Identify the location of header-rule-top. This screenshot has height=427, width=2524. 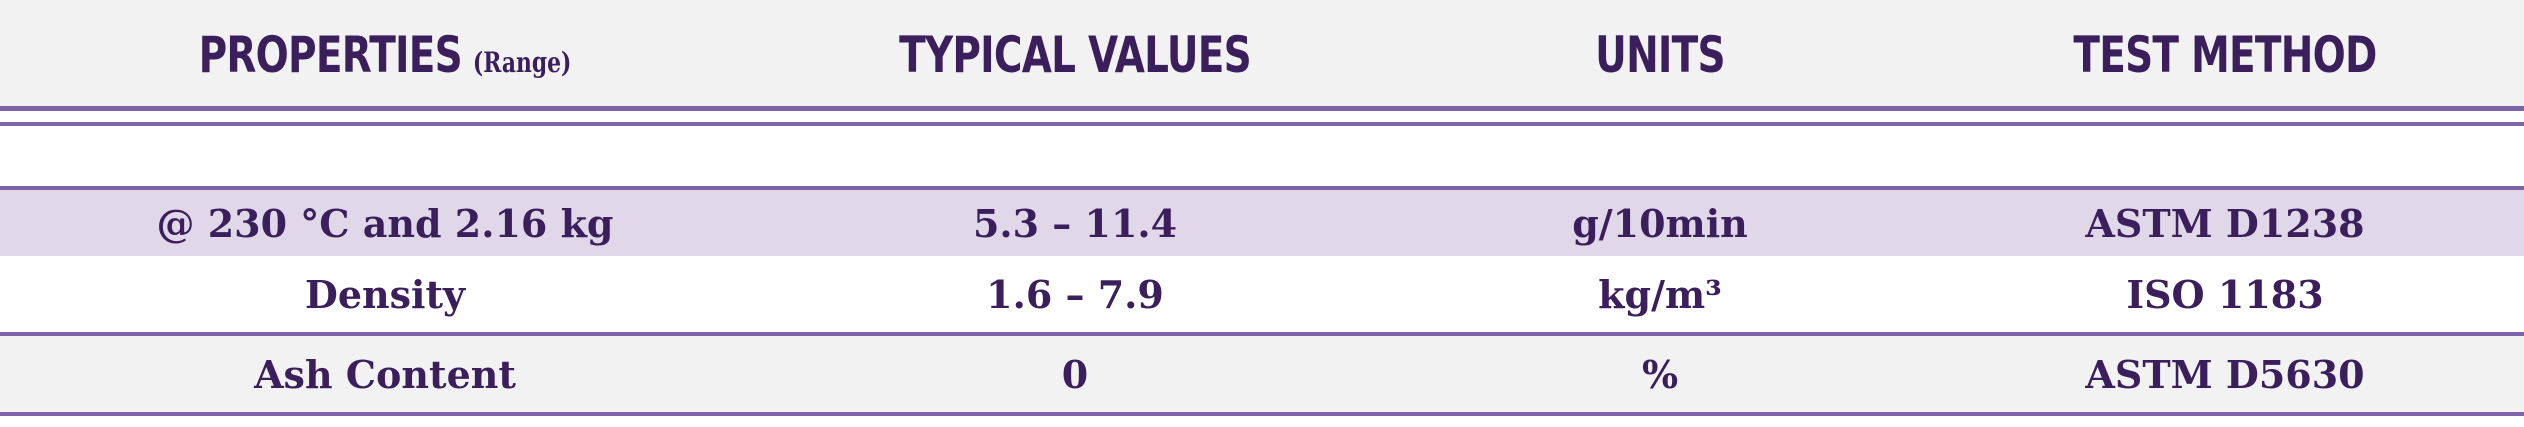
(1262, 108).